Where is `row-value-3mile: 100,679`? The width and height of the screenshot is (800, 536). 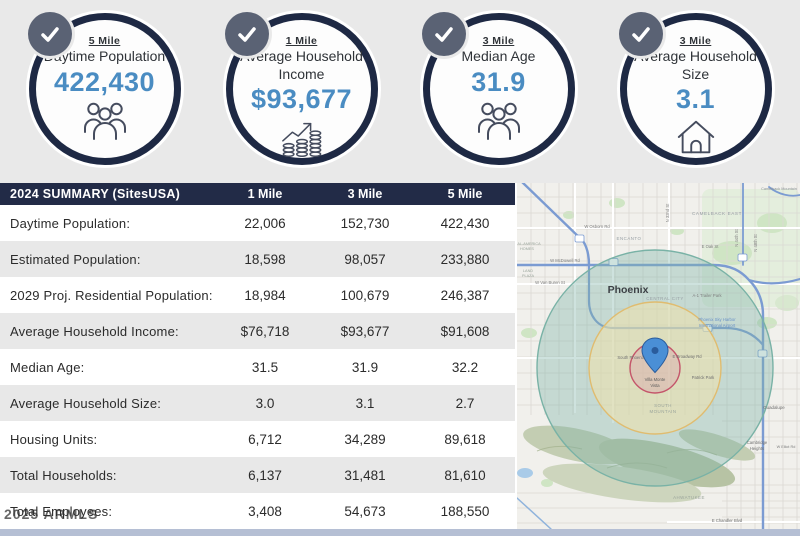
row-value-3mile: 100,679 is located at coordinates (365, 295).